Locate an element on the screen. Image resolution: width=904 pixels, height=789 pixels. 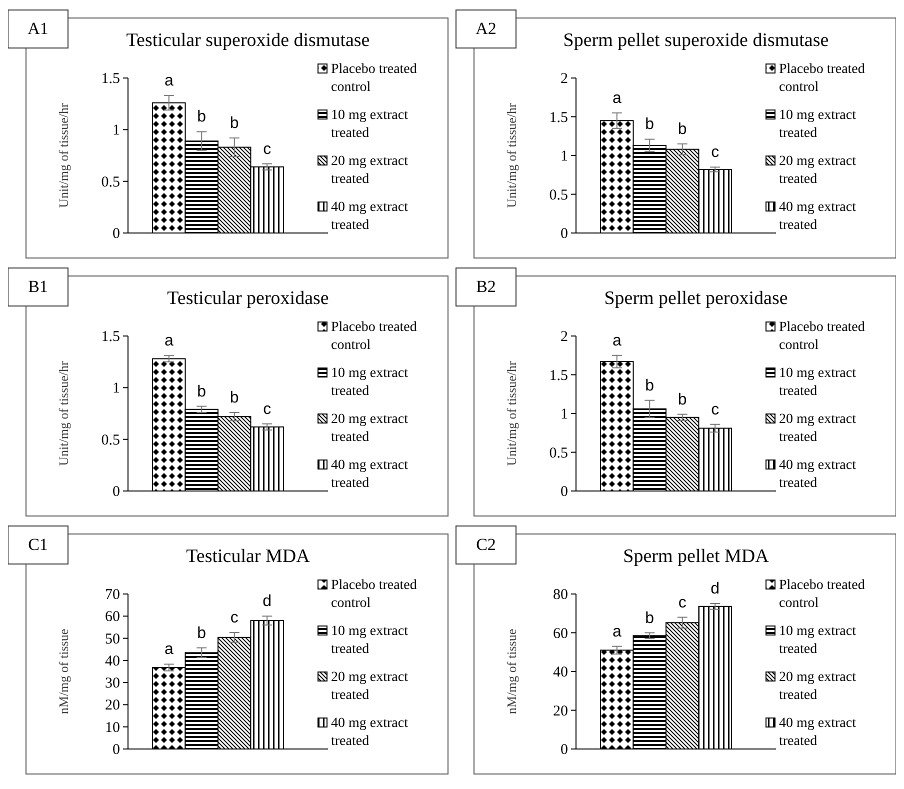
y-tick-label: 70 is located at coordinates (112, 595).